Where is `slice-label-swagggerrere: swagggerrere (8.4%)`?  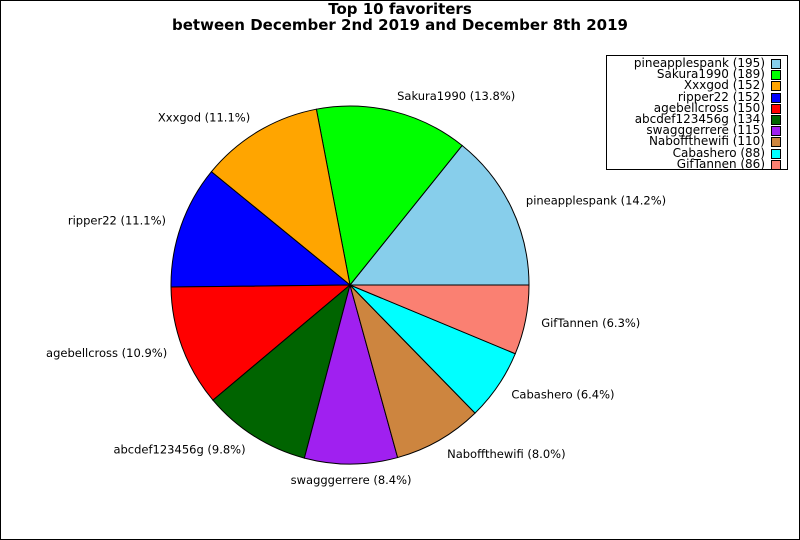 slice-label-swagggerrere: swagggerrere (8.4%) is located at coordinates (351, 480).